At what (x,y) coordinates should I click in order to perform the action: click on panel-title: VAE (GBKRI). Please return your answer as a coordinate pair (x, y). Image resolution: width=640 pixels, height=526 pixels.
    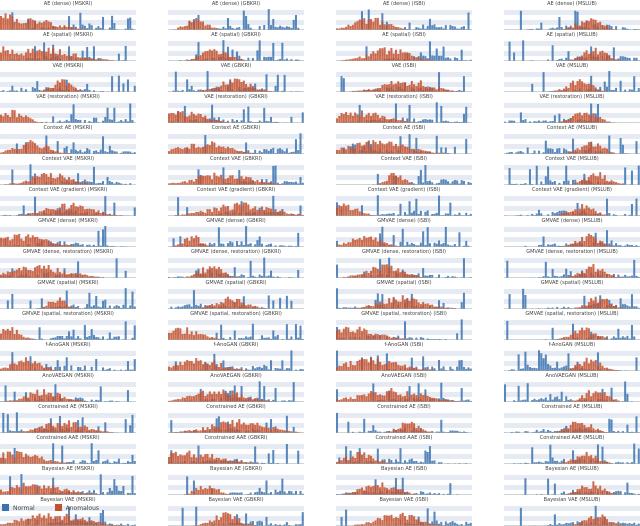
    Looking at the image, I should click on (236, 66).